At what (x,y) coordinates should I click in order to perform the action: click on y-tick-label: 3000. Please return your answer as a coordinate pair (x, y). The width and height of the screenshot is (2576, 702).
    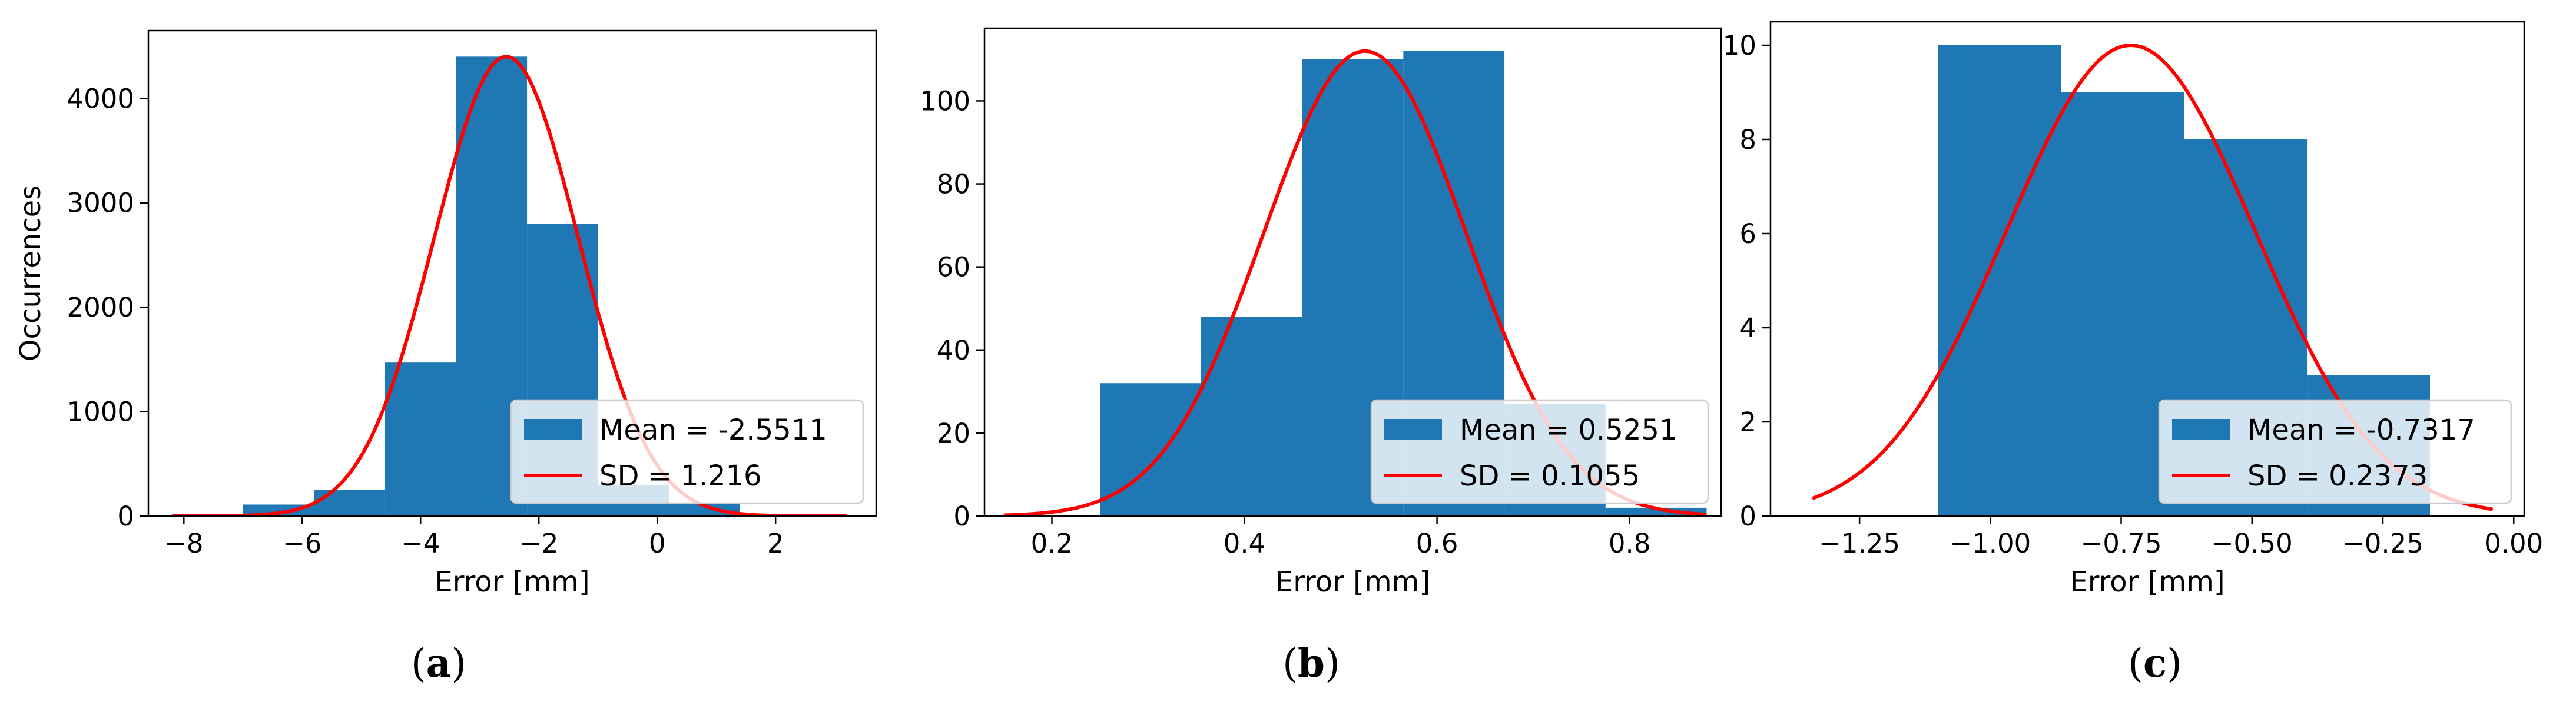
    Looking at the image, I should click on (101, 203).